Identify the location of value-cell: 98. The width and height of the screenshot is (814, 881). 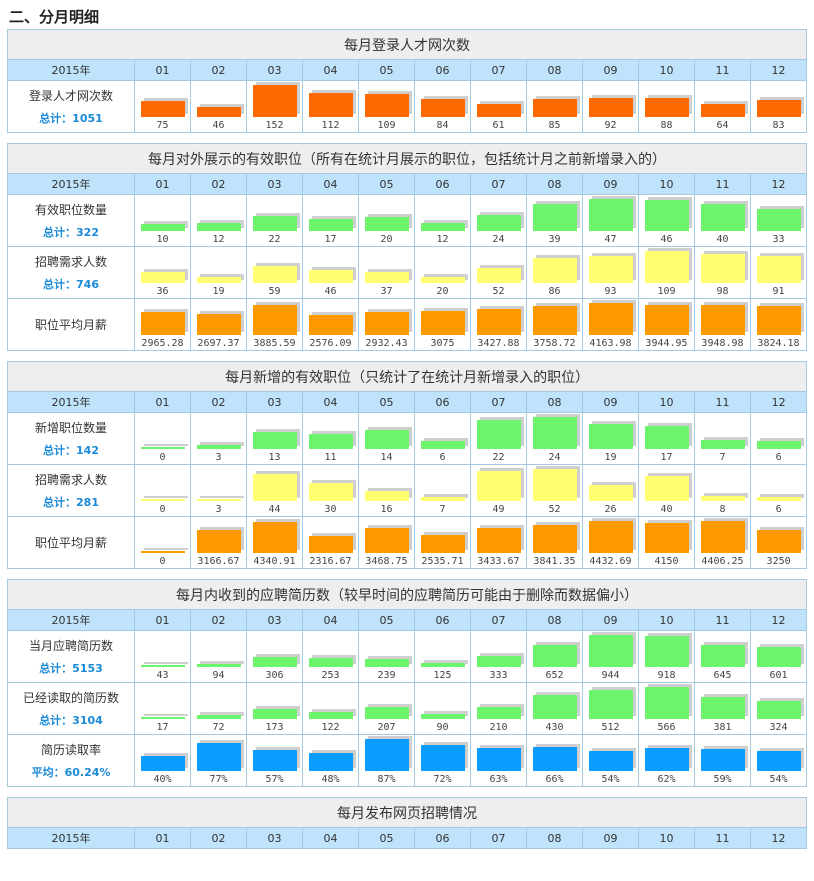
(722, 272).